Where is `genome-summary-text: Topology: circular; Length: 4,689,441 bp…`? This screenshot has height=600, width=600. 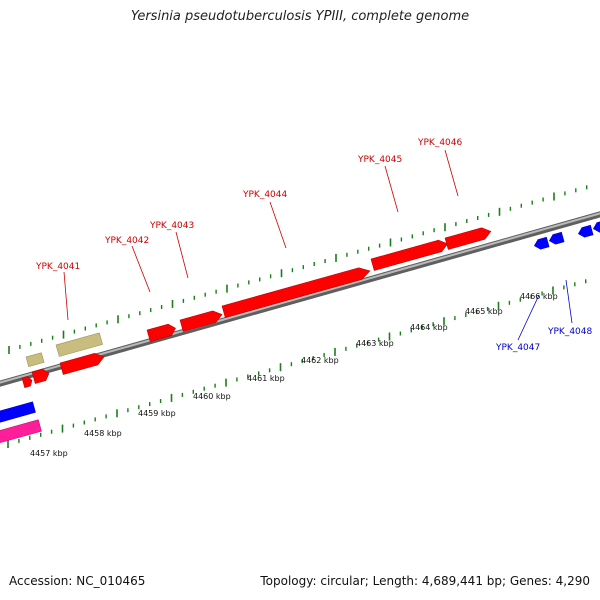
genome-summary-text: Topology: circular; Length: 4,689,441 bp… is located at coordinates (425, 581).